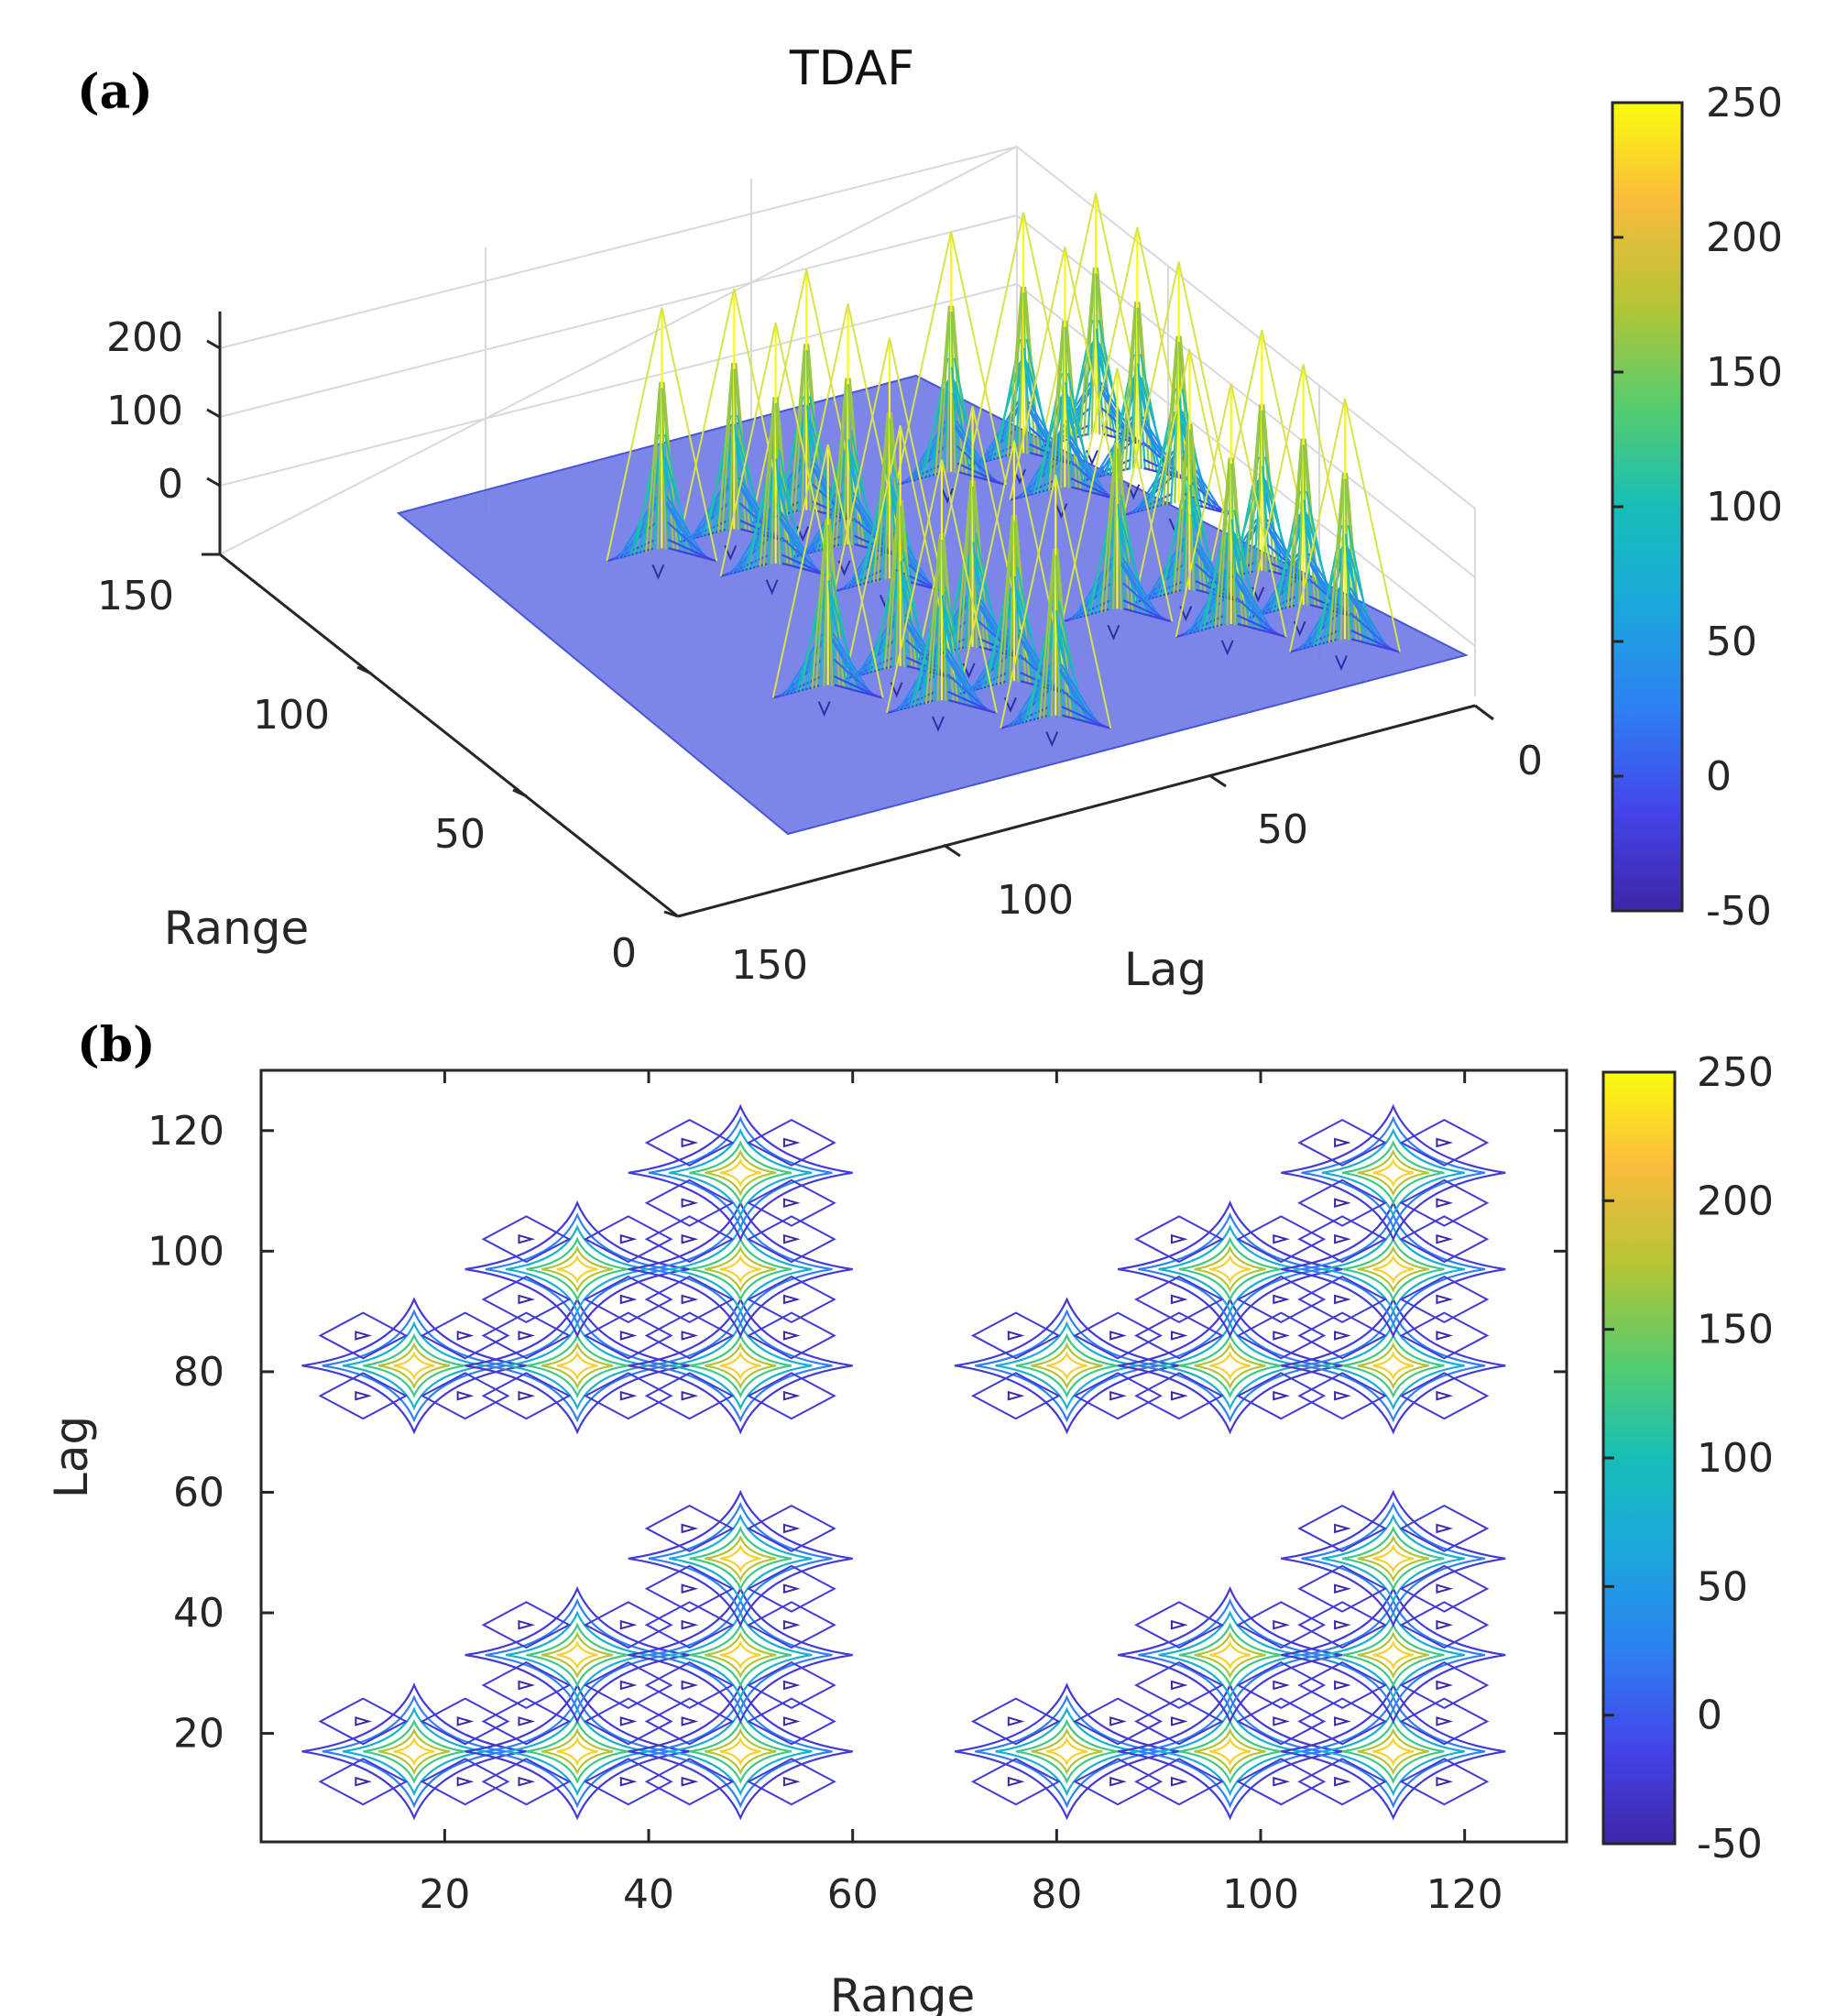 This screenshot has height=2016, width=1836. Describe the element at coordinates (648, 1894) in the screenshot. I see `x-tick-label: 40` at that location.